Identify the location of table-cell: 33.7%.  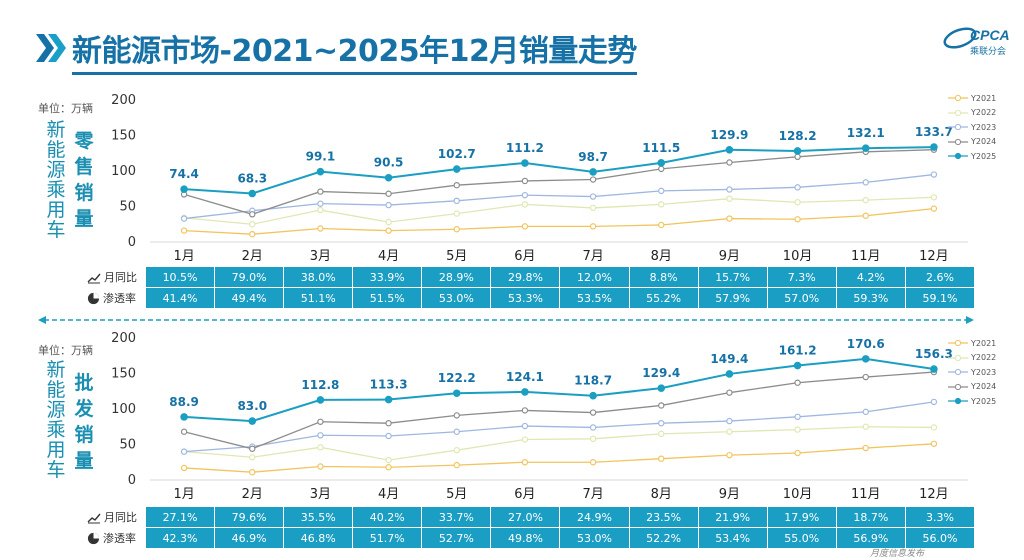
(456, 517).